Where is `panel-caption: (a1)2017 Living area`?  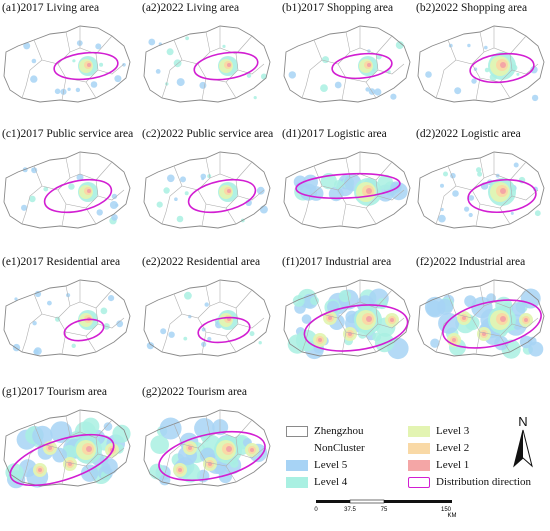 panel-caption: (a1)2017 Living area is located at coordinates (51, 8).